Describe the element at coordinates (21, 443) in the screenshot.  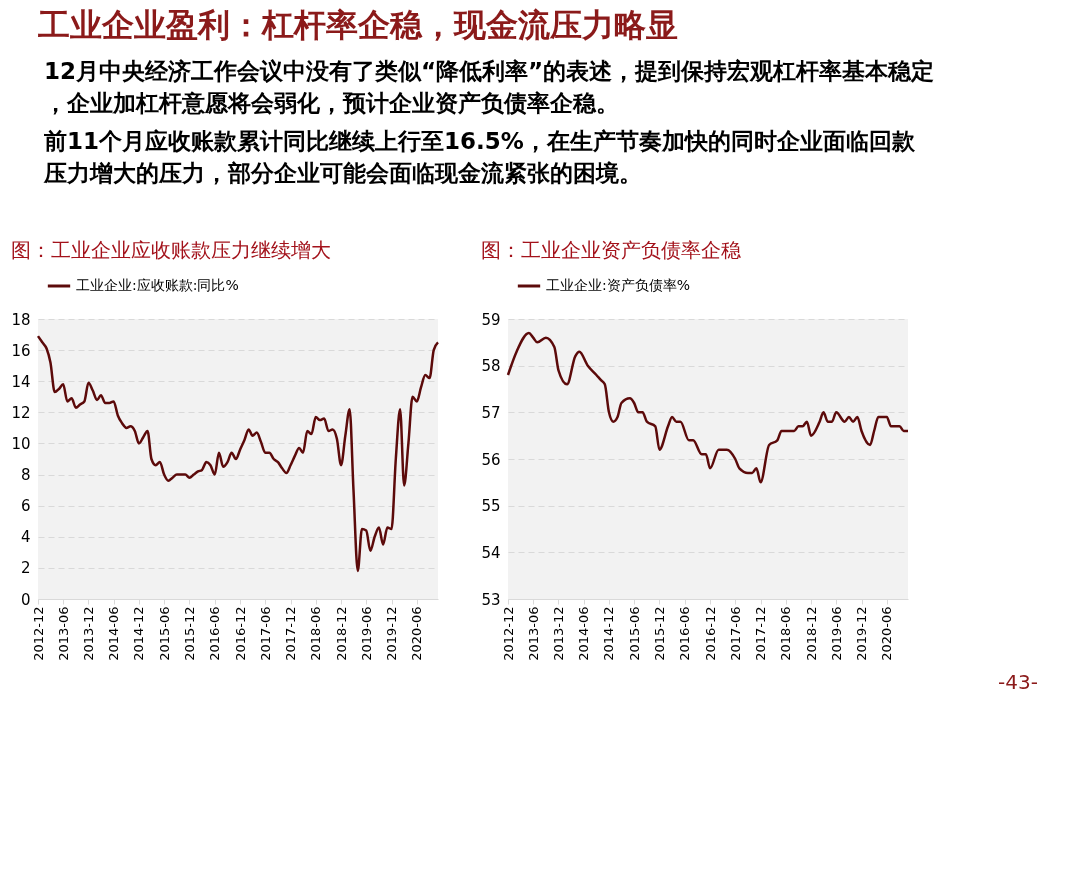
I see `y-tick-label: 10` at that location.